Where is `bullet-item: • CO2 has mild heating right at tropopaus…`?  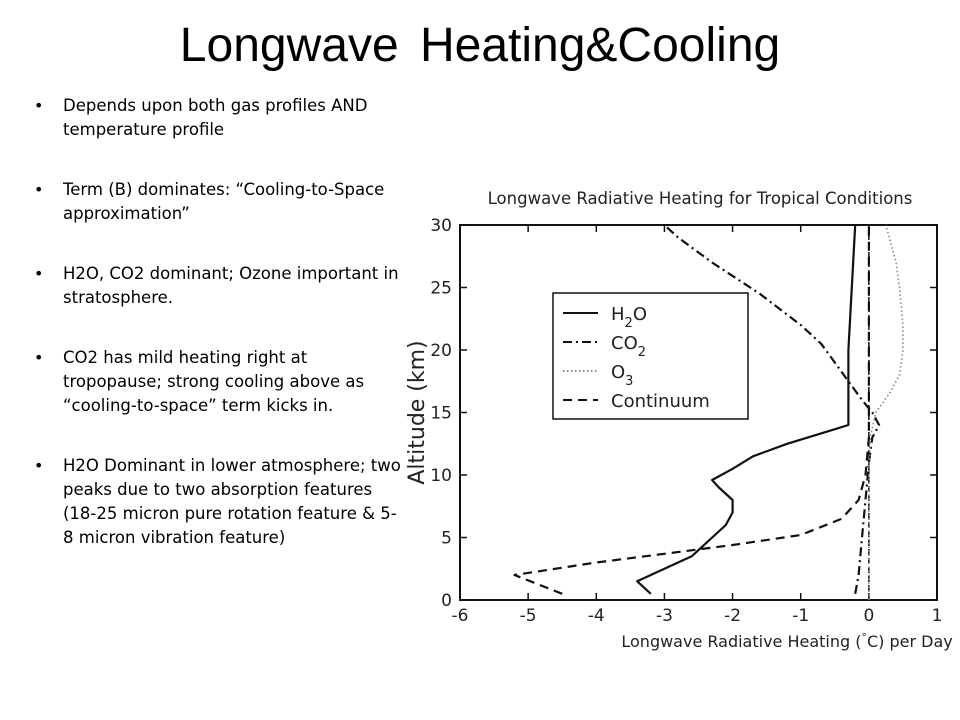
bullet-item: • CO2 has mild heating right at tropopaus… is located at coordinates (220, 382).